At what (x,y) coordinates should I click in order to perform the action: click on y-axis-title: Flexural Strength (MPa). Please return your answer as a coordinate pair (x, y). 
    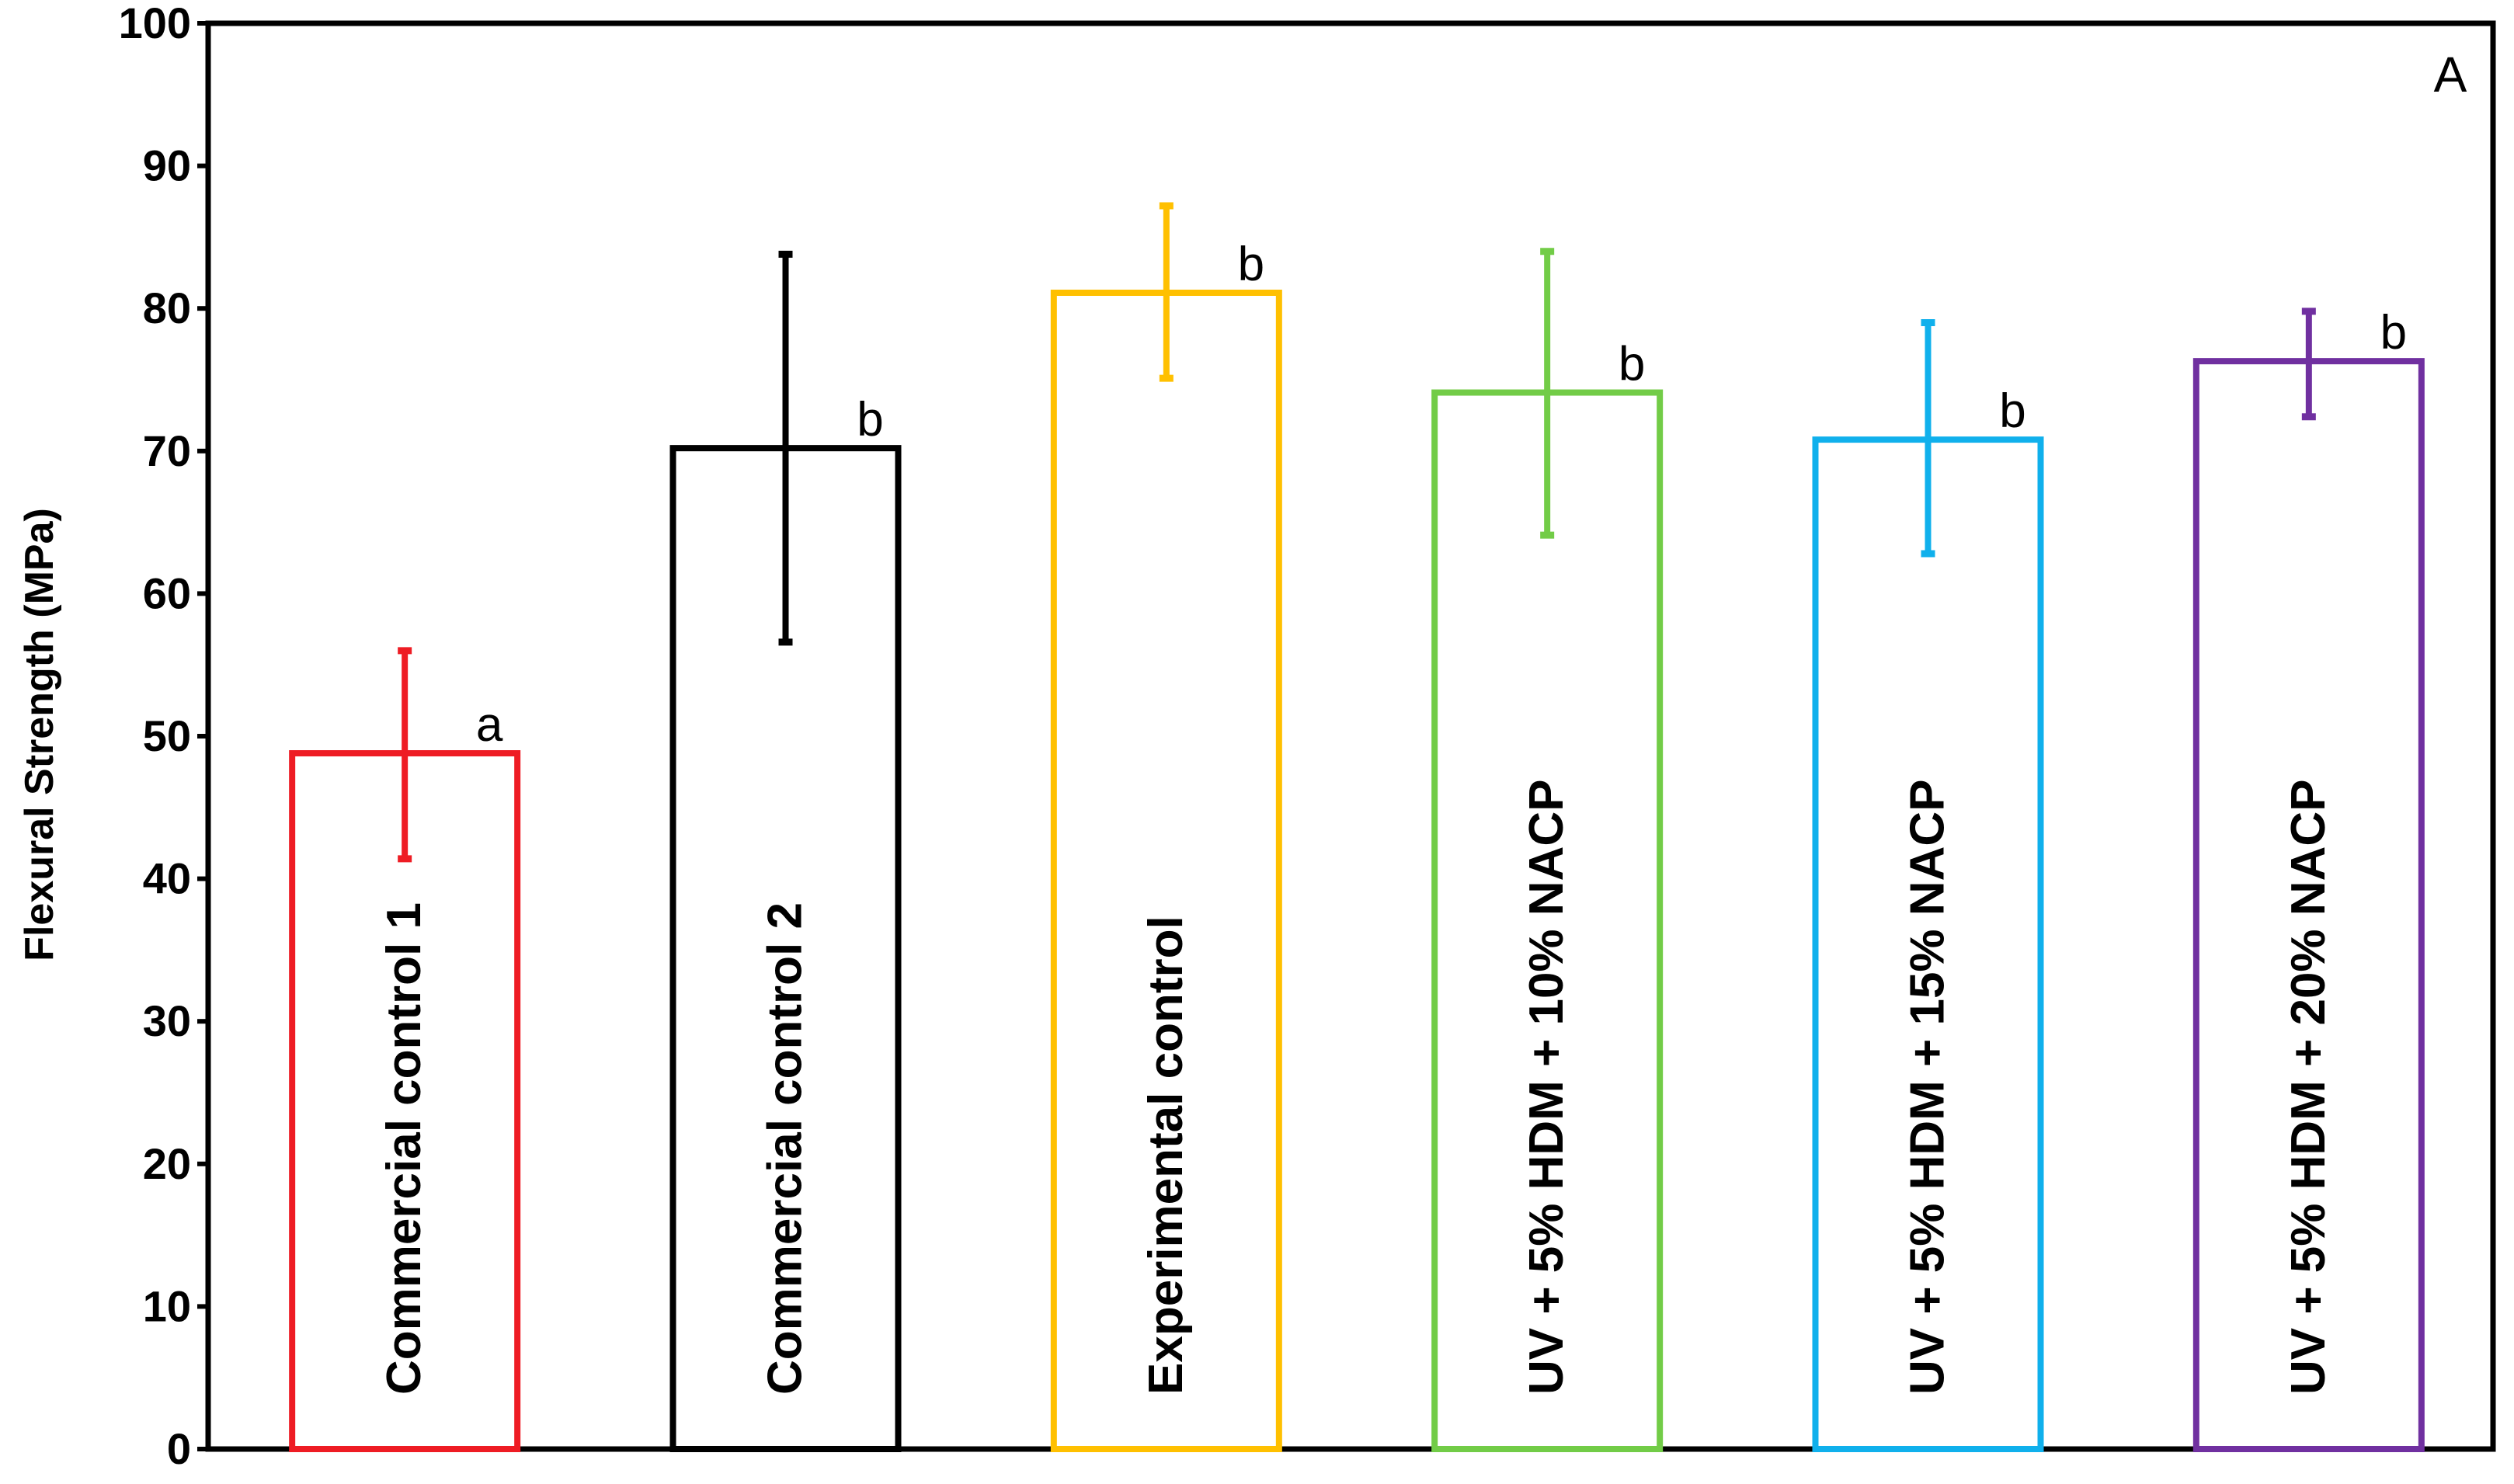
    Looking at the image, I should click on (39, 734).